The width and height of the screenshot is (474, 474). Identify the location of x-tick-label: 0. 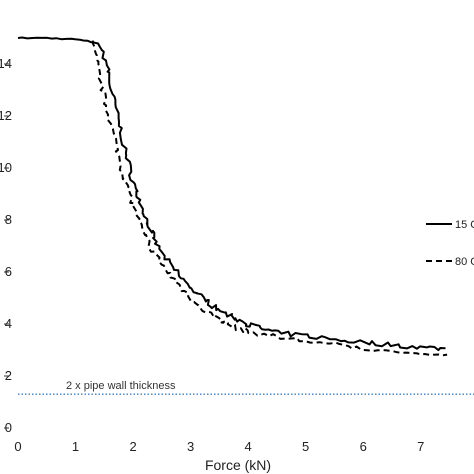
(17, 446).